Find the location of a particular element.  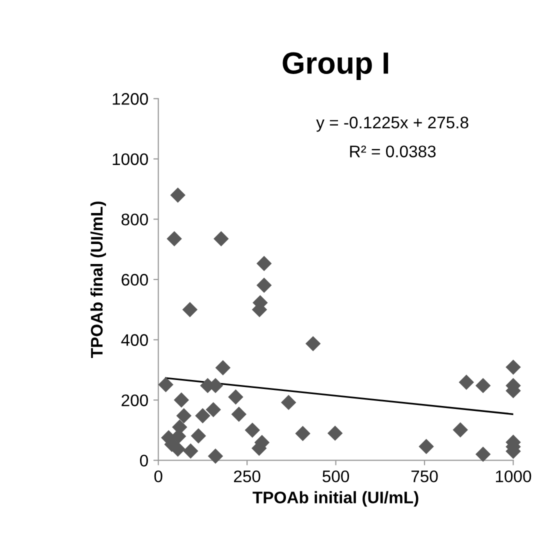

y-tick-label: 1200 is located at coordinates (130, 99).